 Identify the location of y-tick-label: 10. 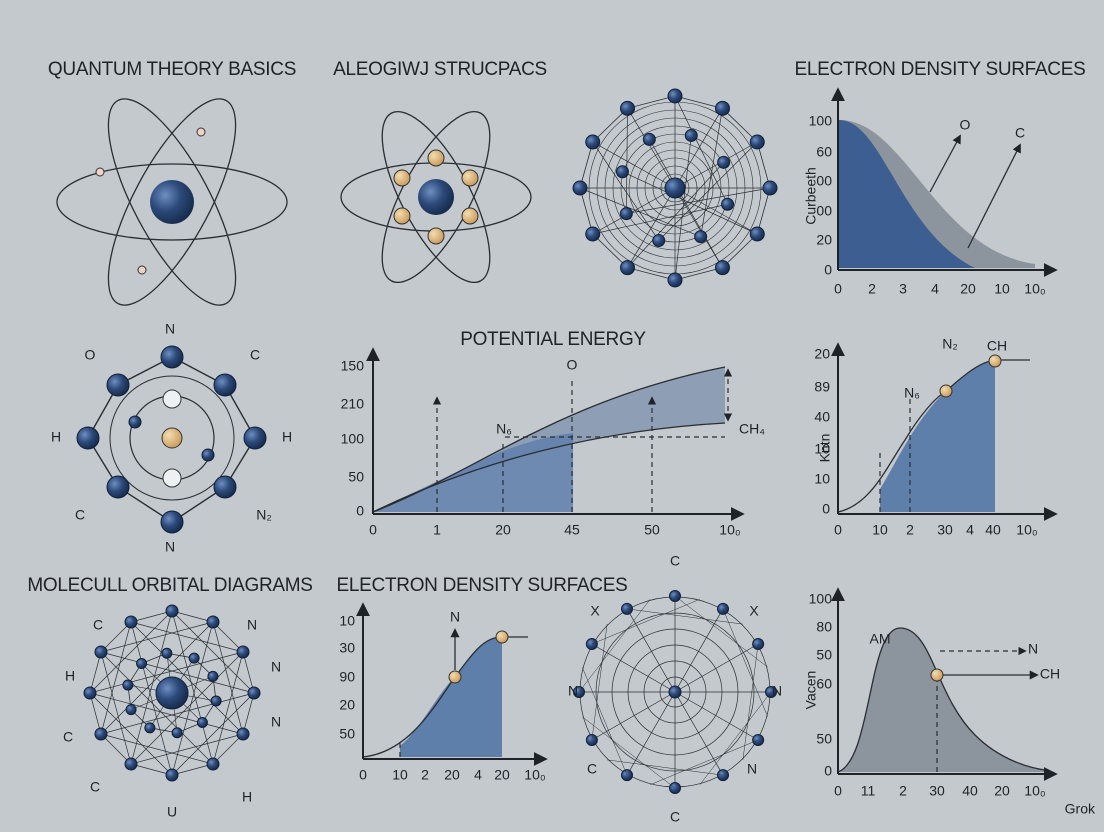
(822, 449).